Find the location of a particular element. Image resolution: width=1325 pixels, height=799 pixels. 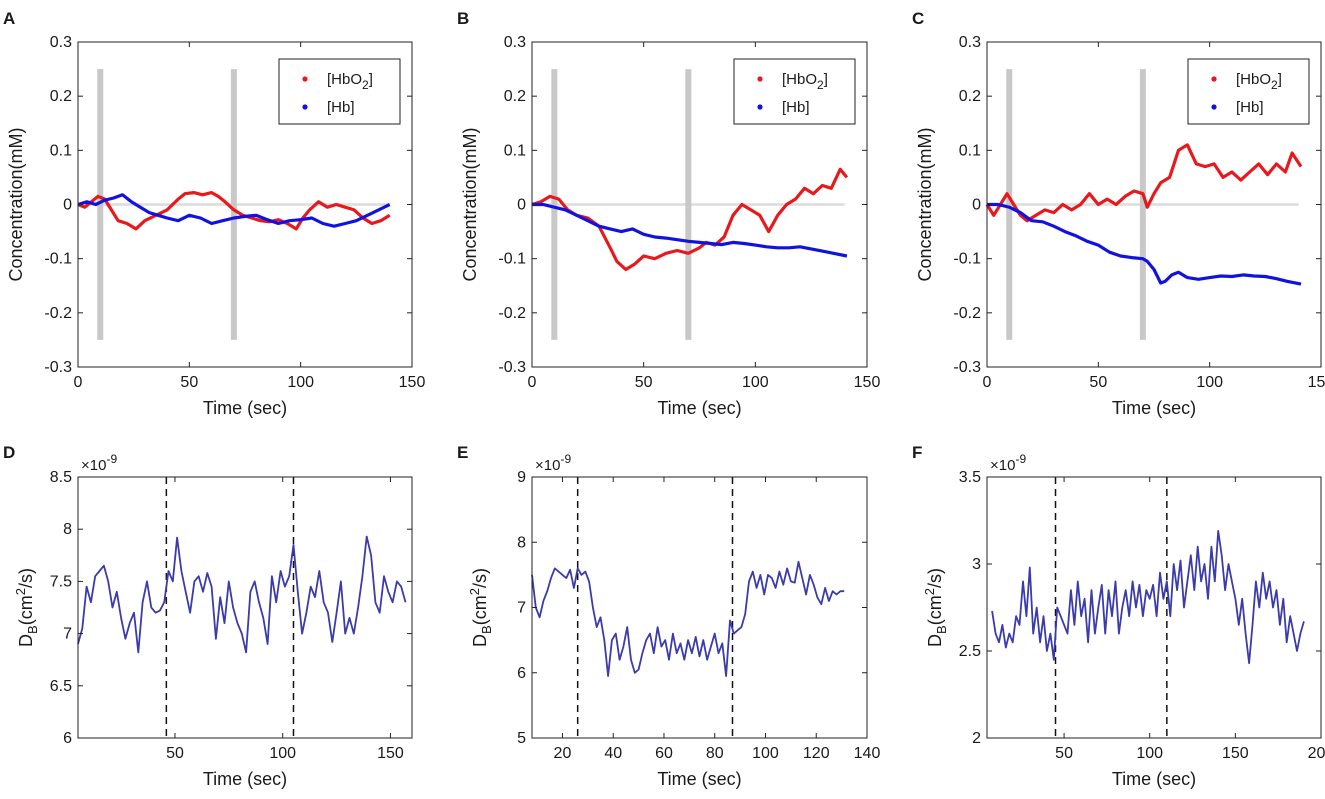

y-tick-label: 3 is located at coordinates (976, 564).